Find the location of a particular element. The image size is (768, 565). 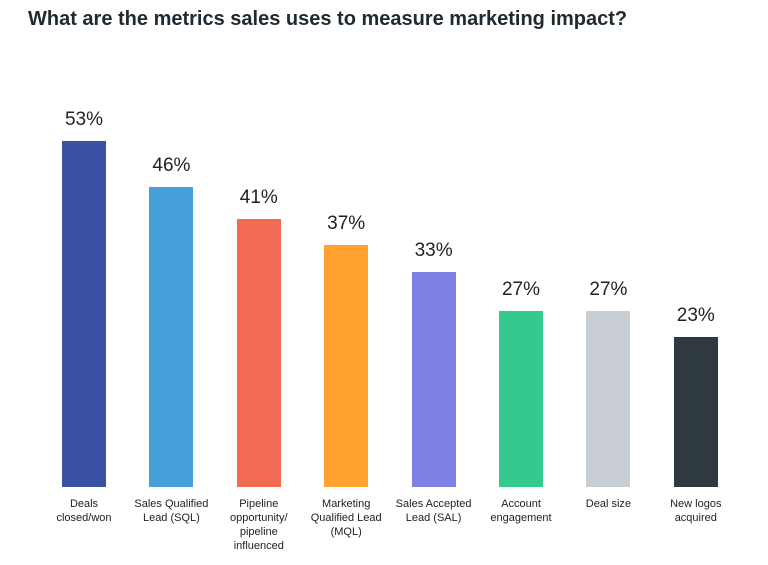

x-tick-label: Marketing Qualified Lead (MQL) is located at coordinates (346, 518).